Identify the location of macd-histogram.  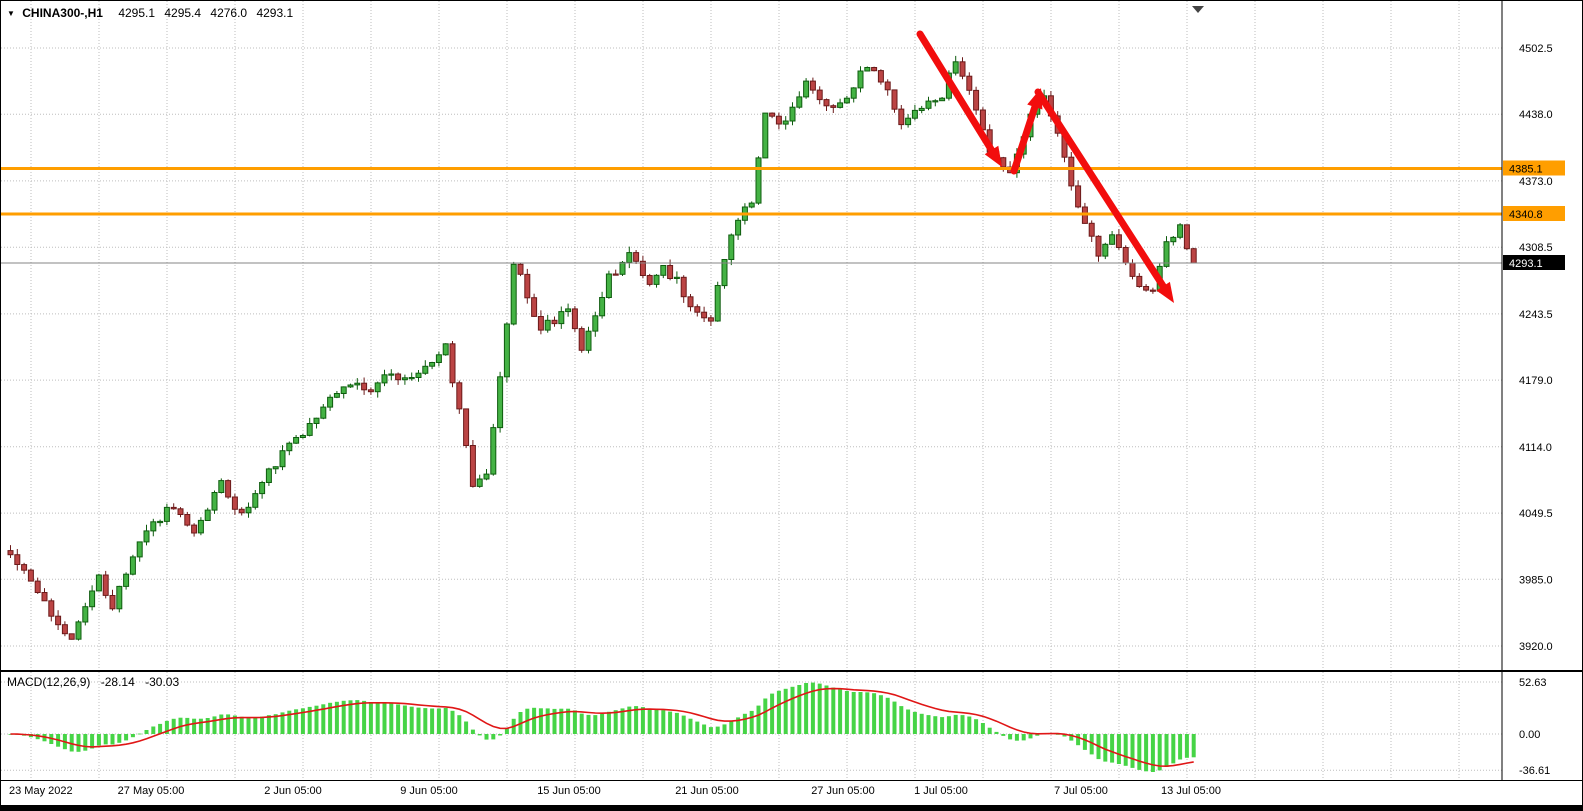
(602, 727).